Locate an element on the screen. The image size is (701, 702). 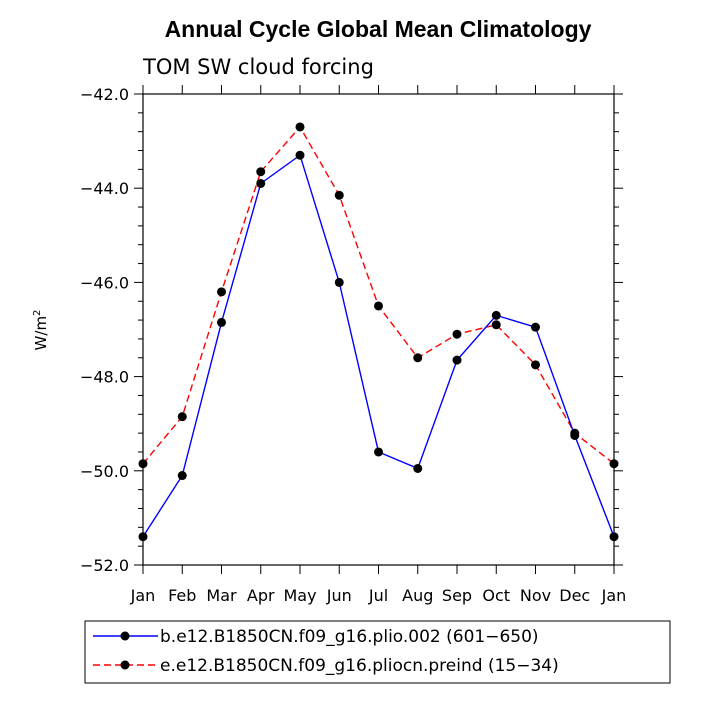
y-tick-label: −44.0 is located at coordinates (104, 188).